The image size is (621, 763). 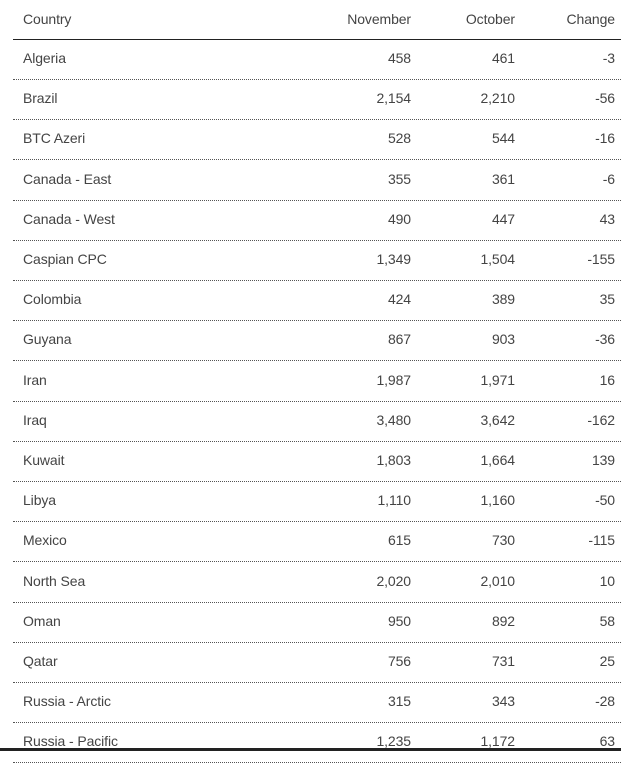 What do you see at coordinates (40, 98) in the screenshot?
I see `country-cell: Brazil` at bounding box center [40, 98].